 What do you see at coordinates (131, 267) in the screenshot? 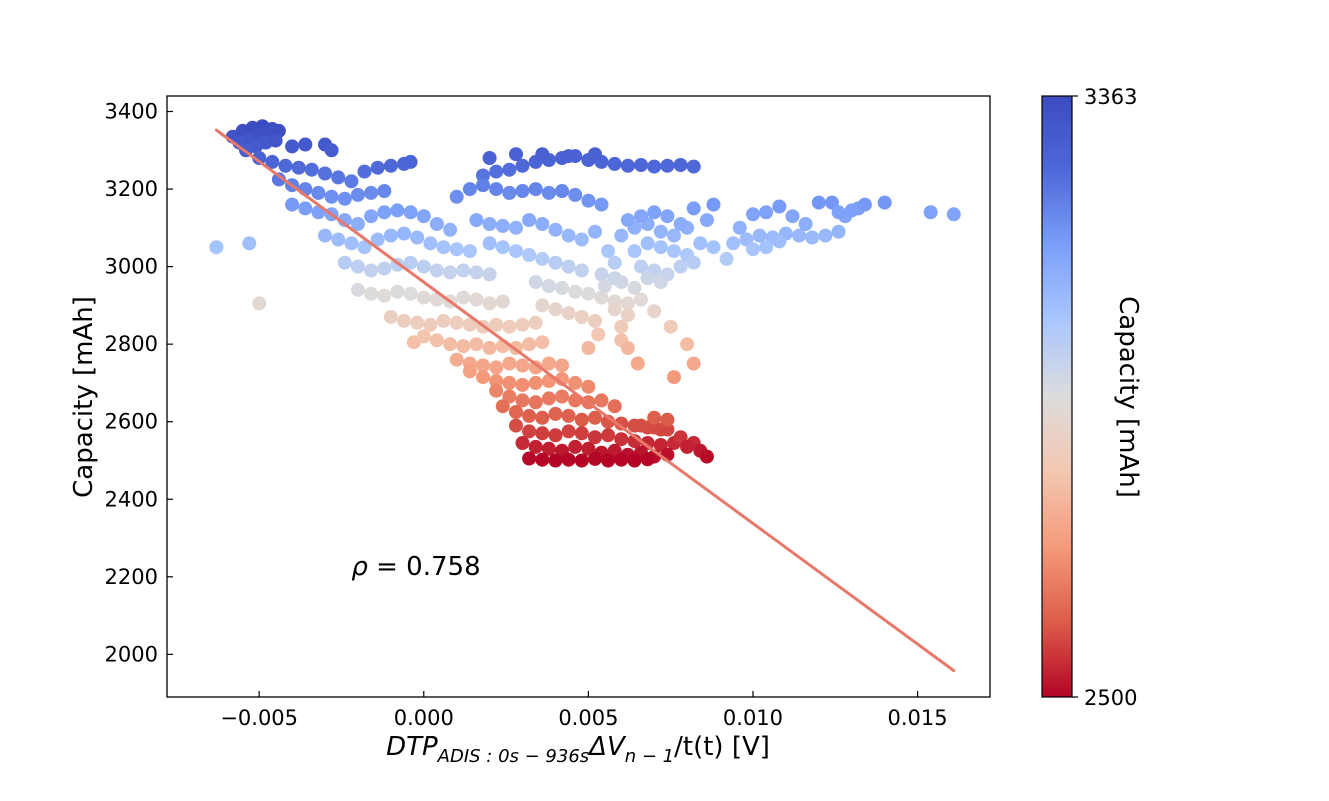
I see `y-tick-label: 3000` at bounding box center [131, 267].